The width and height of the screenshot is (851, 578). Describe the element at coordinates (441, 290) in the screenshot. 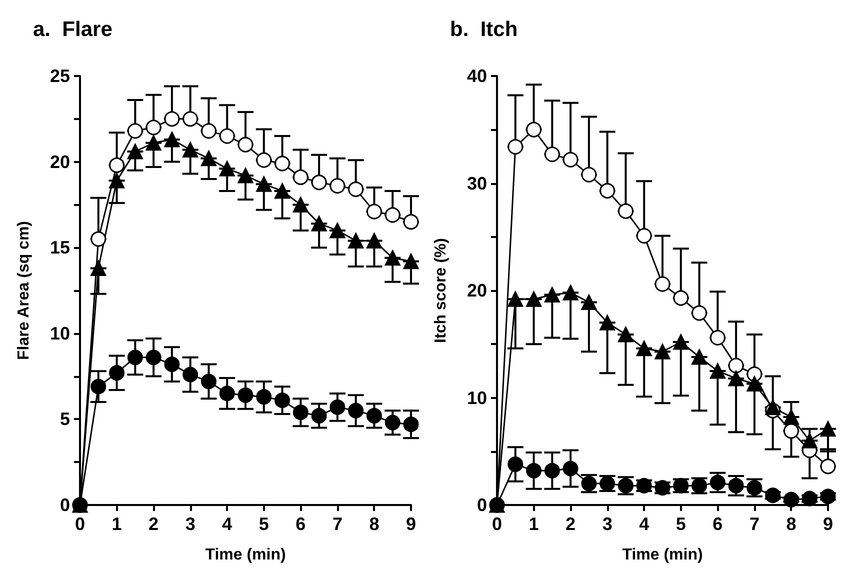

I see `y-axis-title: Itch score (%)` at that location.